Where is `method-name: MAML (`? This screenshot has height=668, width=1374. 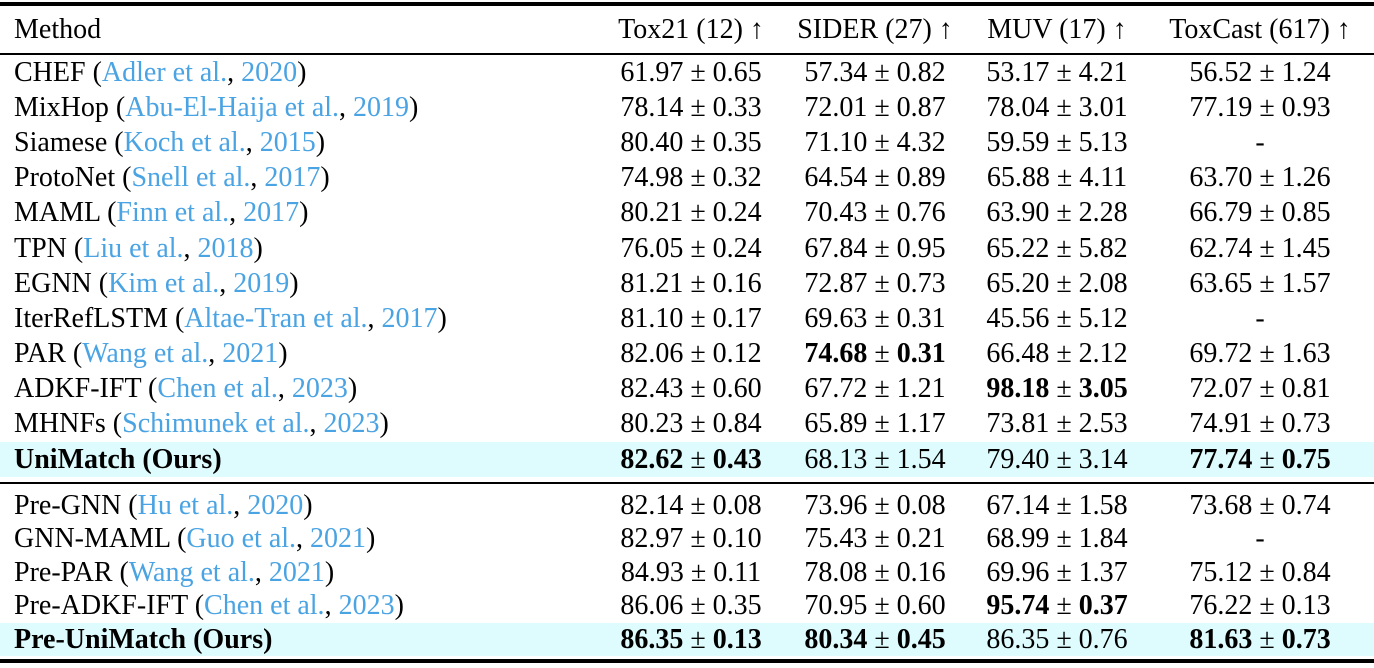 method-name: MAML ( is located at coordinates (65, 213).